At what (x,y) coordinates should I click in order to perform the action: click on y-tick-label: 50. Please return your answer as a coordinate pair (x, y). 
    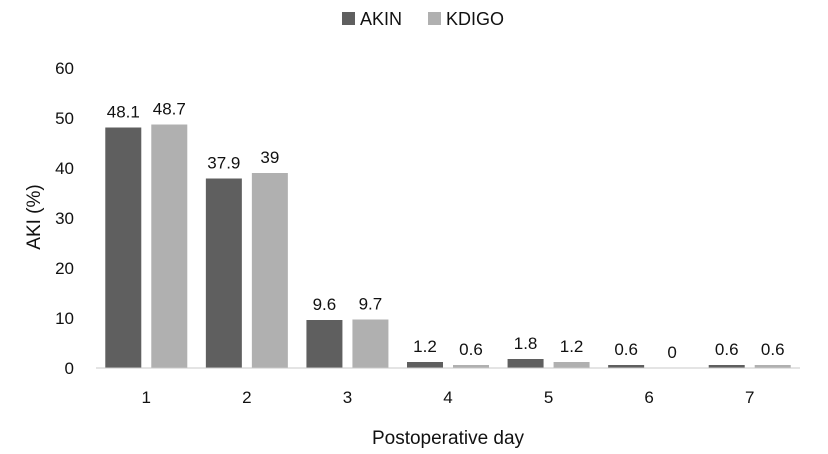
    Looking at the image, I should click on (64, 118).